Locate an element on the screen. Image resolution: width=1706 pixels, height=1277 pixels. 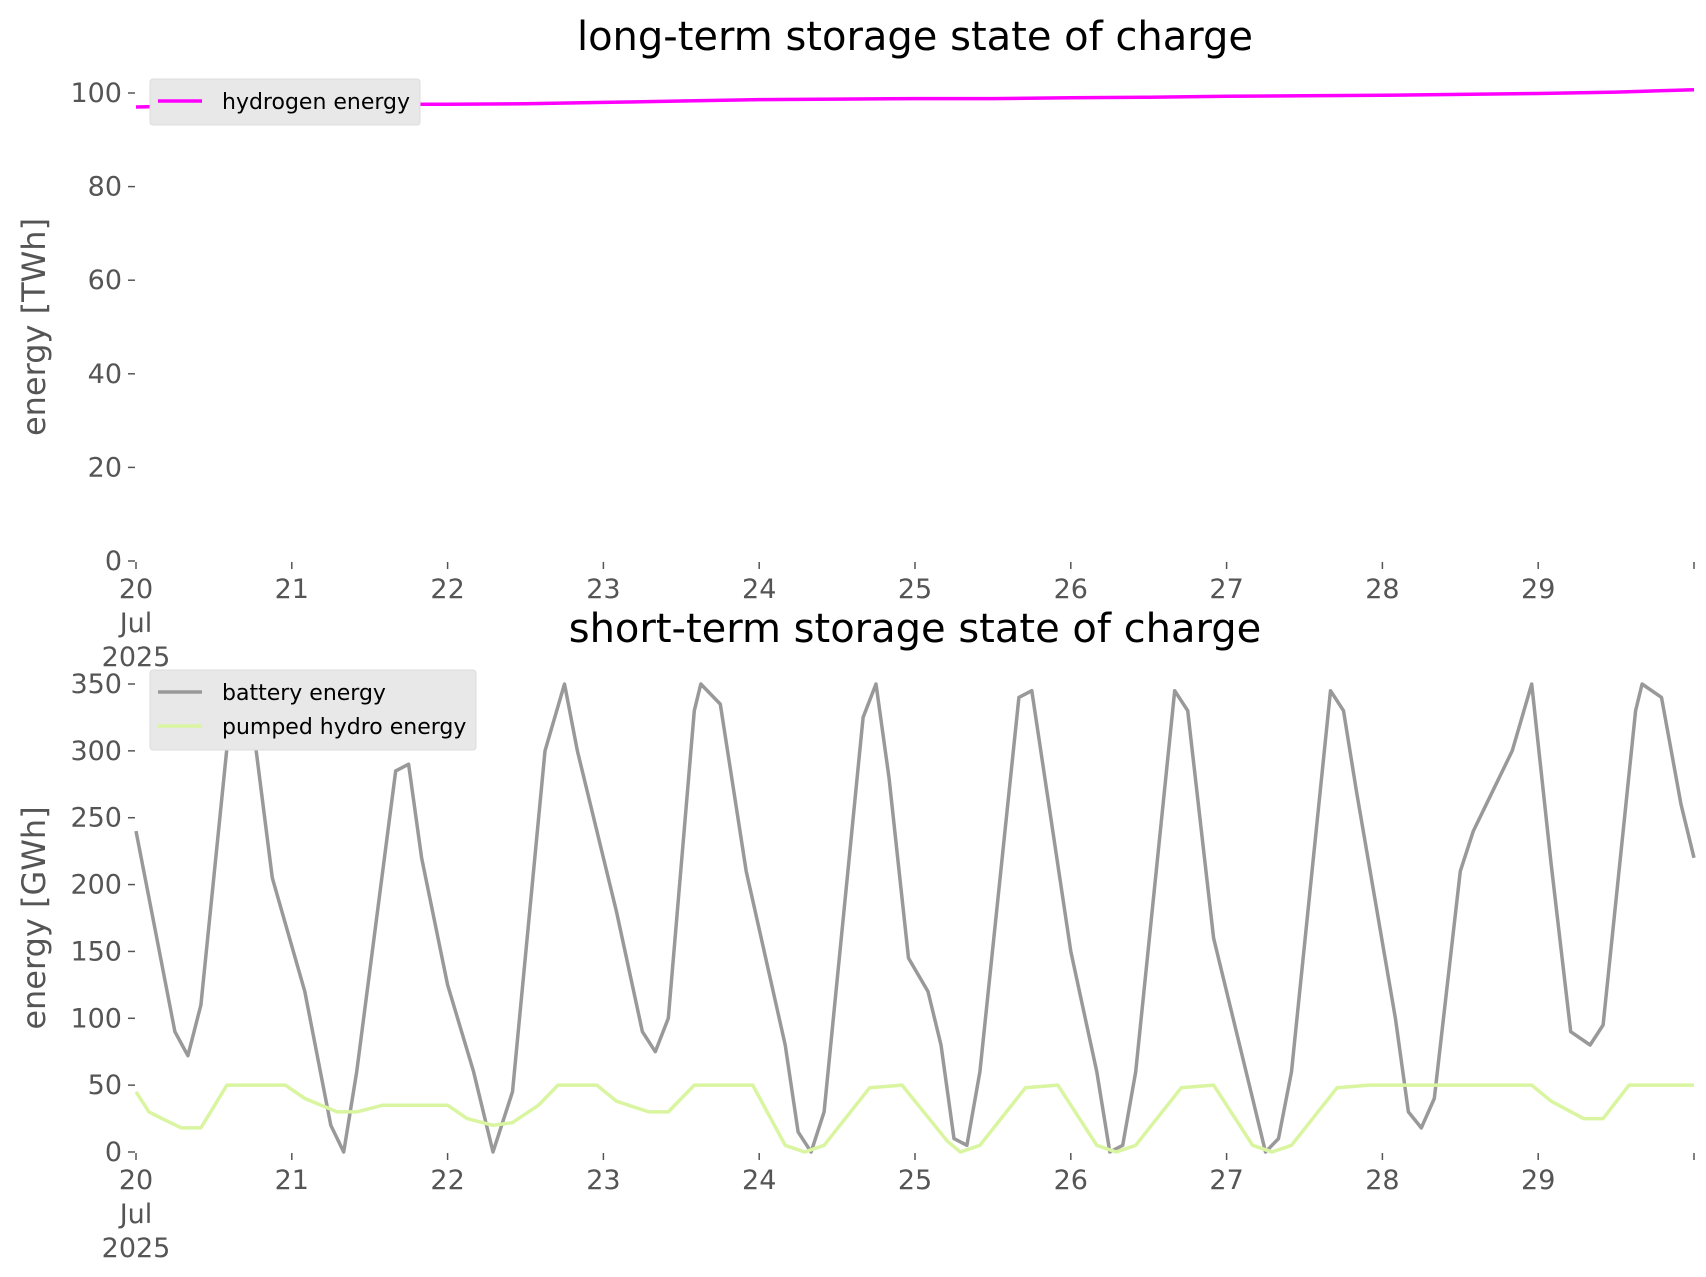
y-tick-label: 40 is located at coordinates (105, 374).